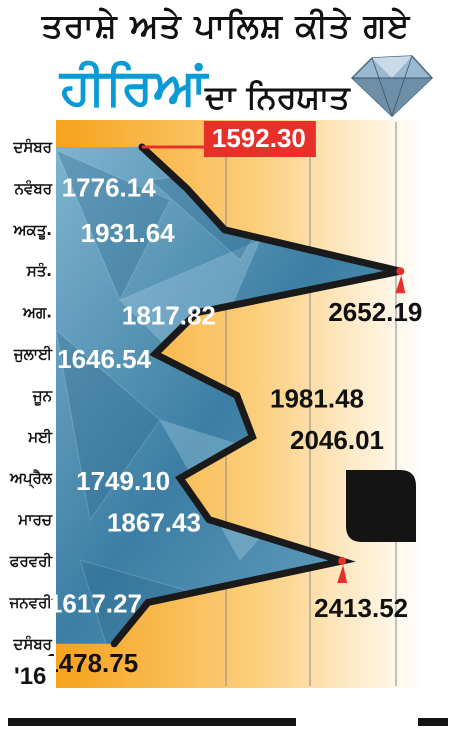 The width and height of the screenshot is (452, 736). Describe the element at coordinates (33, 354) in the screenshot. I see `month-label: ਜੁਲਾਈ` at that location.